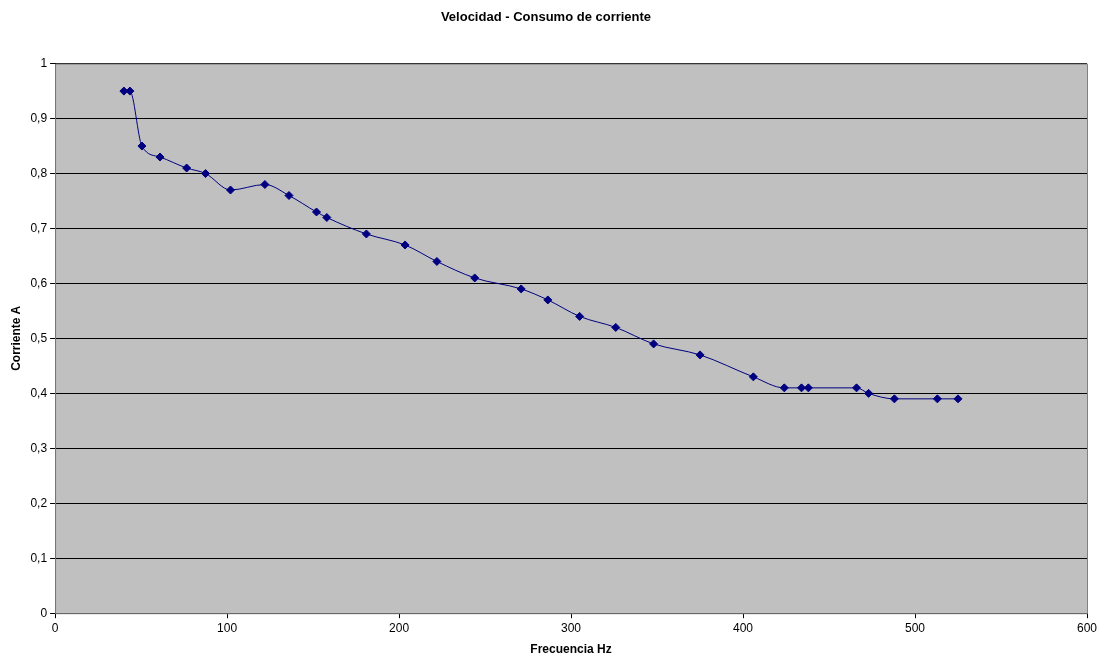 The image size is (1105, 666). I want to click on x-tick-label: 100, so click(227, 627).